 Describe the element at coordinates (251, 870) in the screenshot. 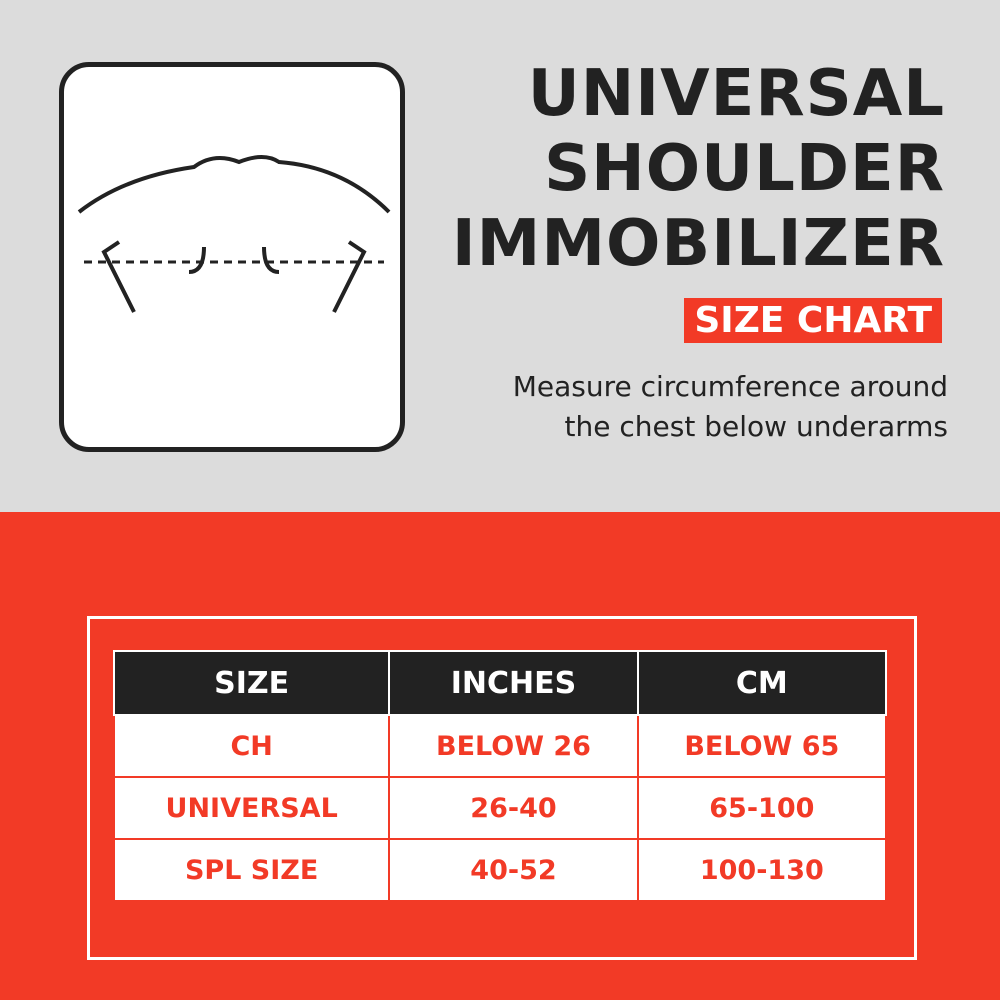

I see `table-cell: SPL SIZE` at that location.